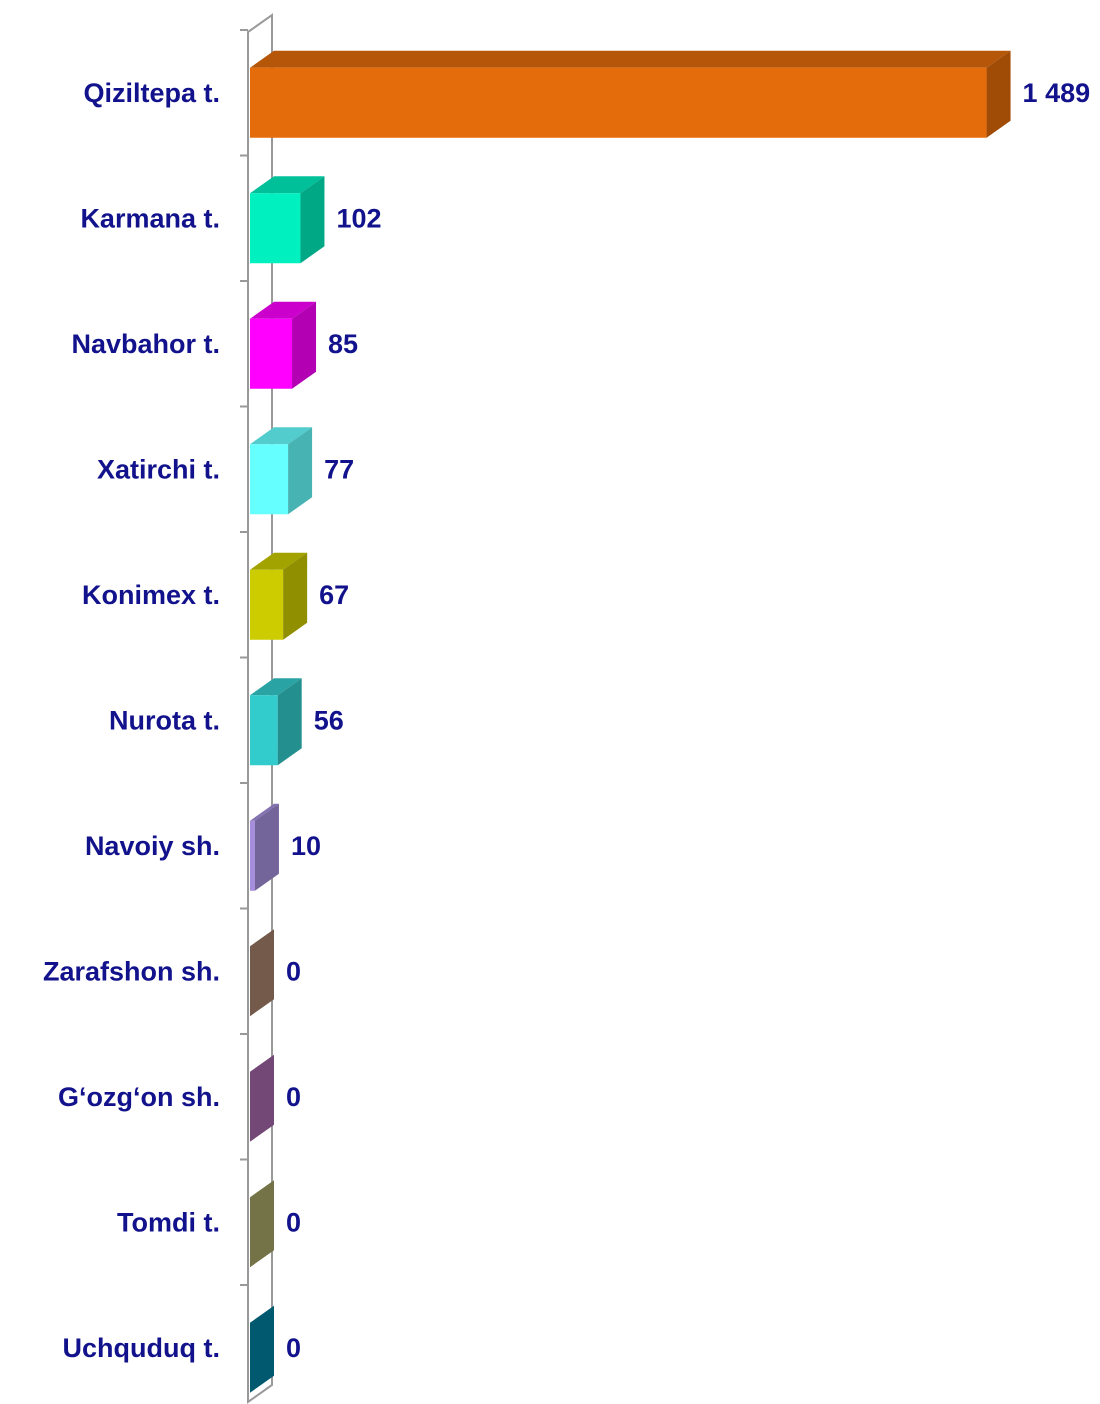 The width and height of the screenshot is (1100, 1404). I want to click on category-label: Konimex t., so click(151, 595).